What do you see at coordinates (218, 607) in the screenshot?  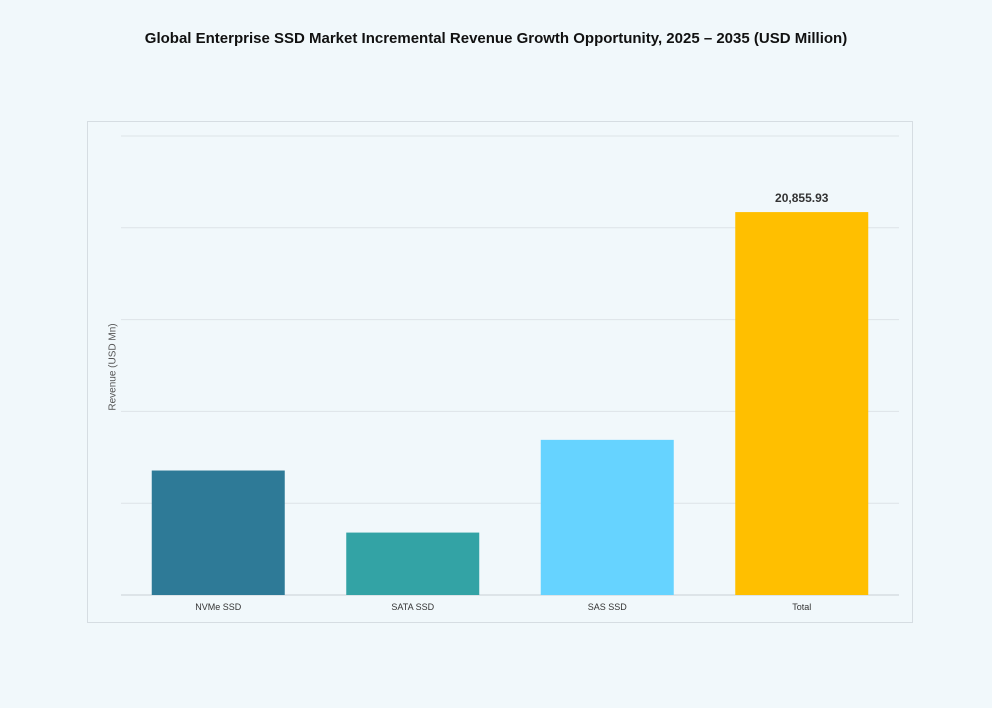 I see `x-tick-label: NVMe SSD` at bounding box center [218, 607].